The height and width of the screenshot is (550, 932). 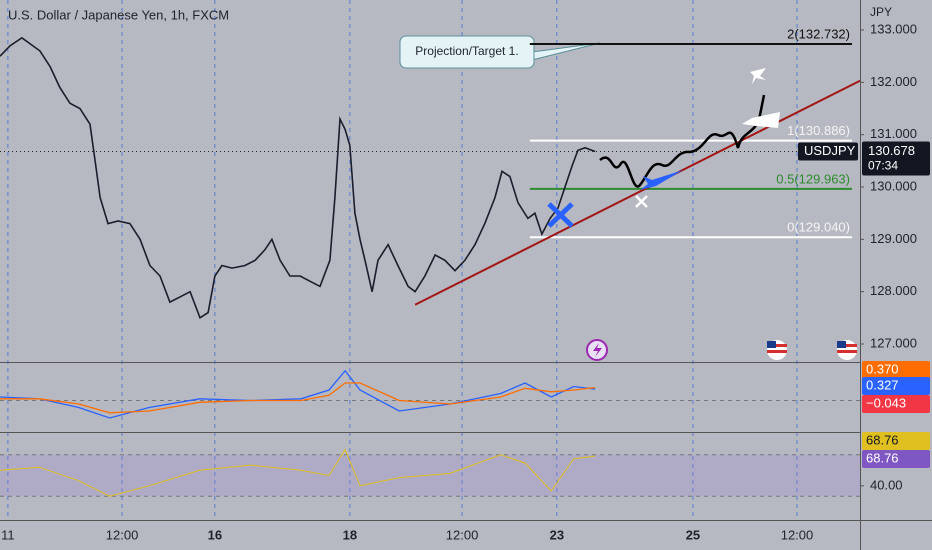 What do you see at coordinates (8, 534) in the screenshot?
I see `x-tick-label: 11` at bounding box center [8, 534].